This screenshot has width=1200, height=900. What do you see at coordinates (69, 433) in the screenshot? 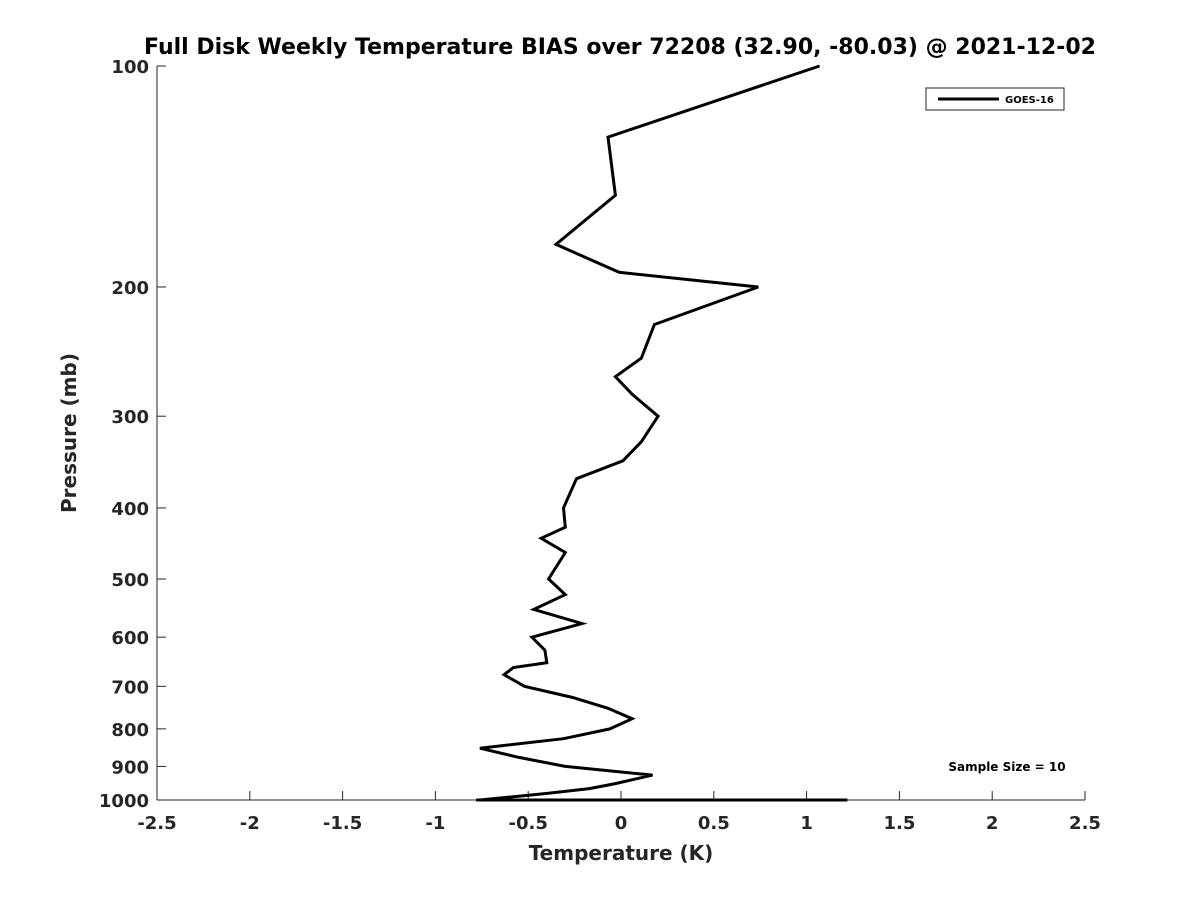
I see `y-axis-label: Pressure (mb)` at bounding box center [69, 433].